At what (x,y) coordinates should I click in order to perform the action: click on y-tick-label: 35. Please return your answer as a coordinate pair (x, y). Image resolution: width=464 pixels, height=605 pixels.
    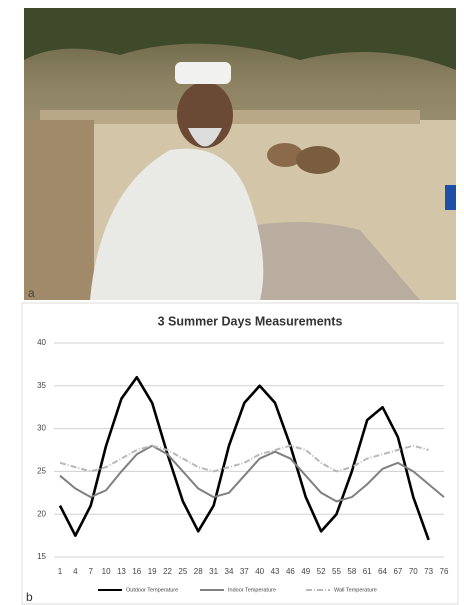
    Looking at the image, I should click on (41, 385).